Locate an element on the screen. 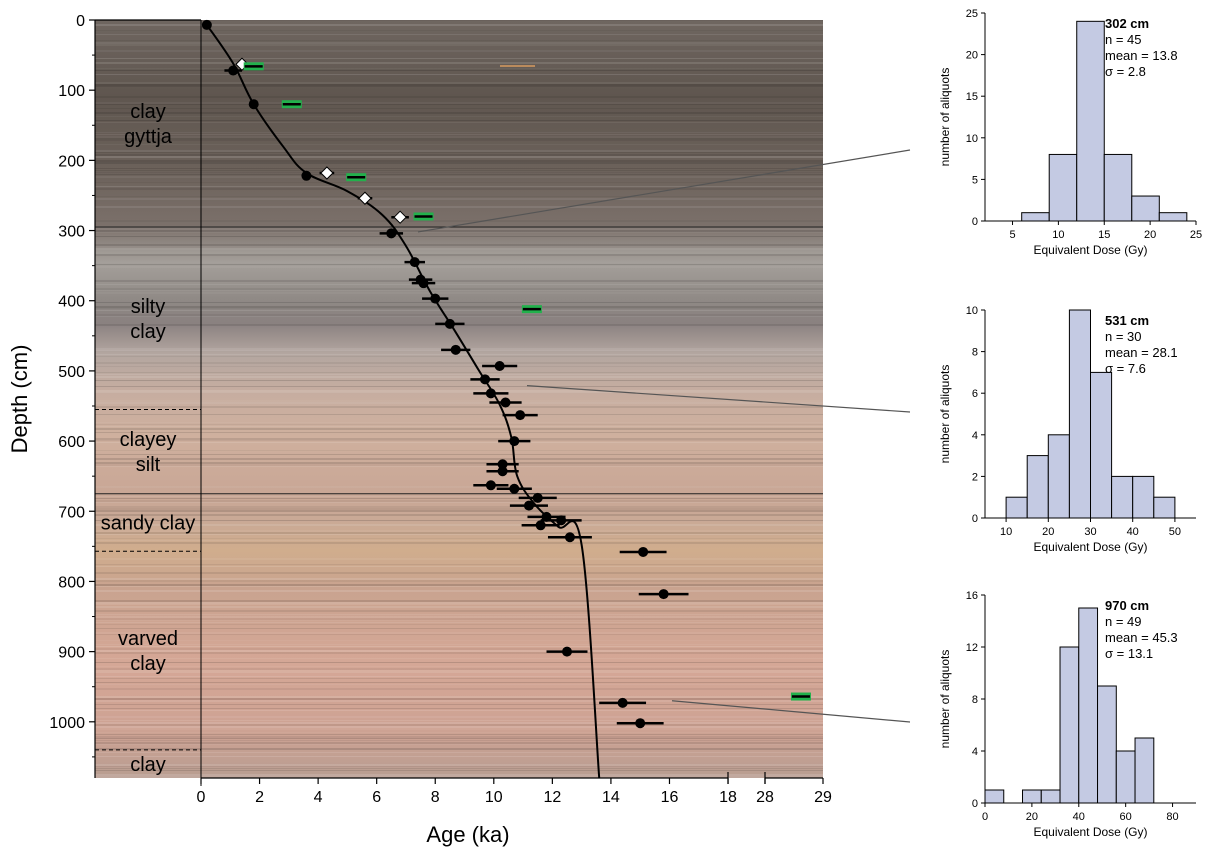 This screenshot has width=1210, height=850. y-axis-label: Depth (cm) is located at coordinates (19, 399).